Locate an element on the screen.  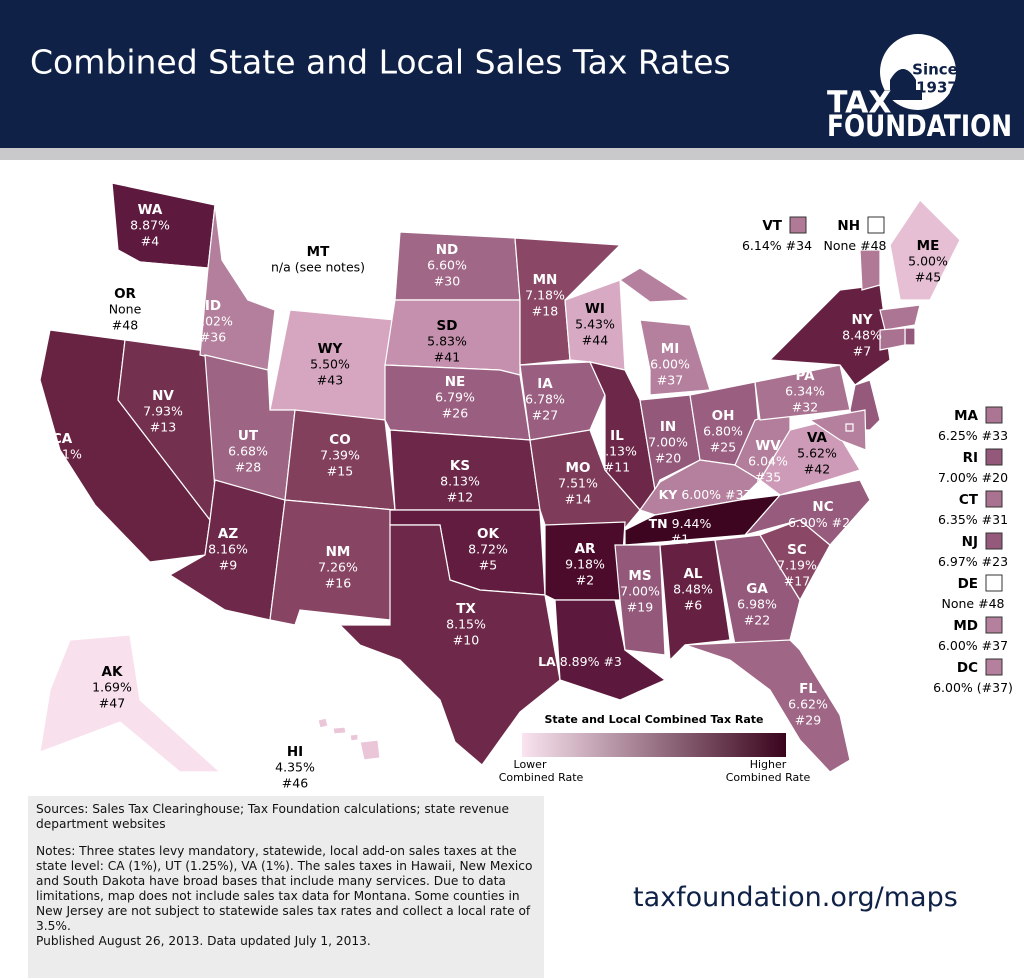
state-rate: 7.18% is located at coordinates (545, 295).